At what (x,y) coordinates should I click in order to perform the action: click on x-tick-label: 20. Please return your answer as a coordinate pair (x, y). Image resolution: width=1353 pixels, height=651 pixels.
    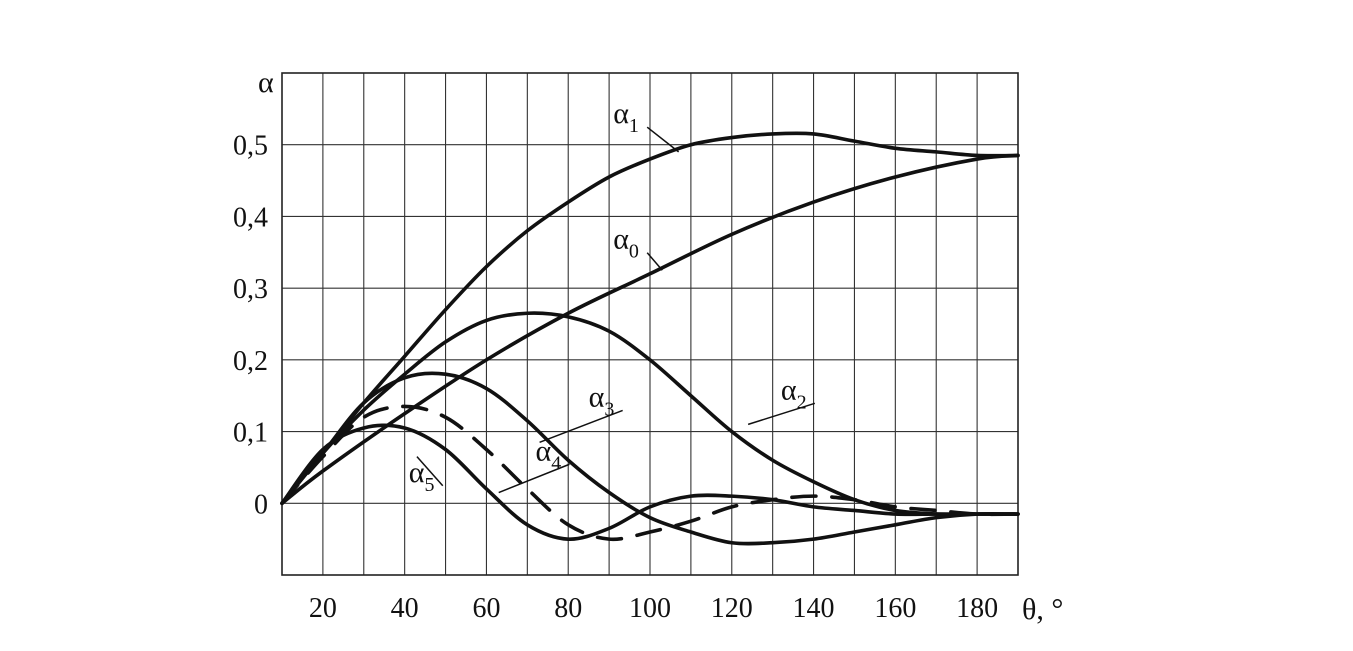
    Looking at the image, I should click on (323, 608).